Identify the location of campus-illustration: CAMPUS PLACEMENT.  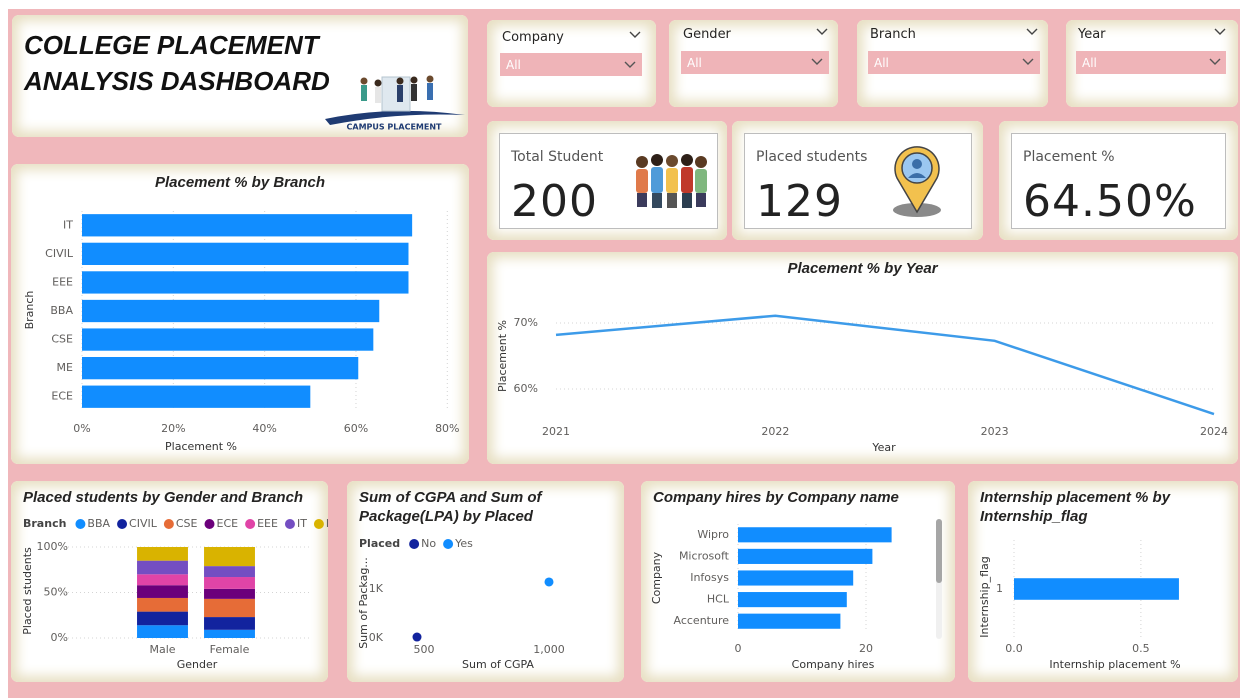
(395, 103).